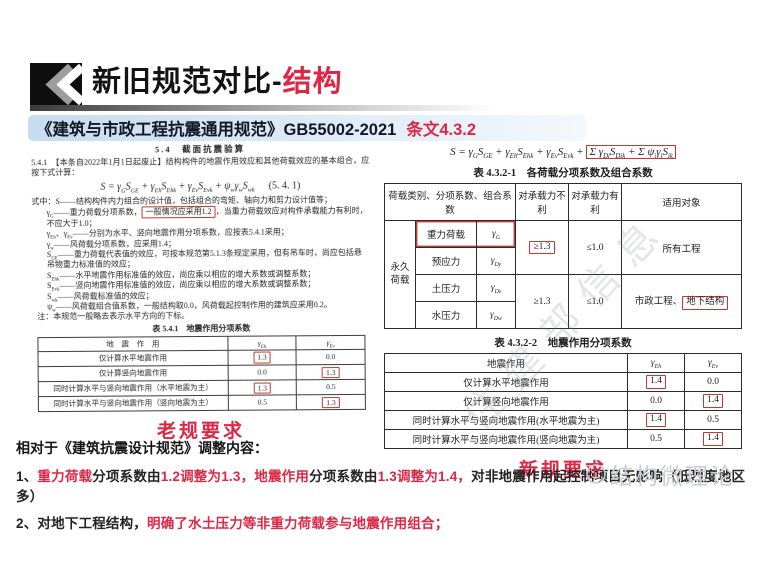  Describe the element at coordinates (496, 289) in the screenshot. I see `formula-token: γDs` at that location.